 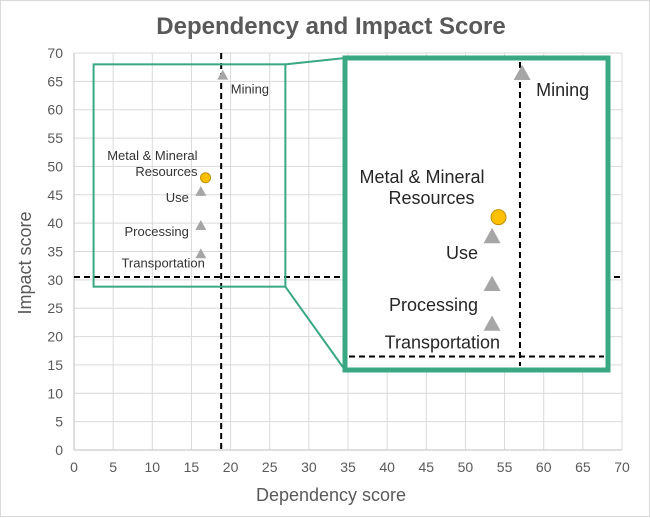 I want to click on y-tick-label: 50, so click(x=55, y=166).